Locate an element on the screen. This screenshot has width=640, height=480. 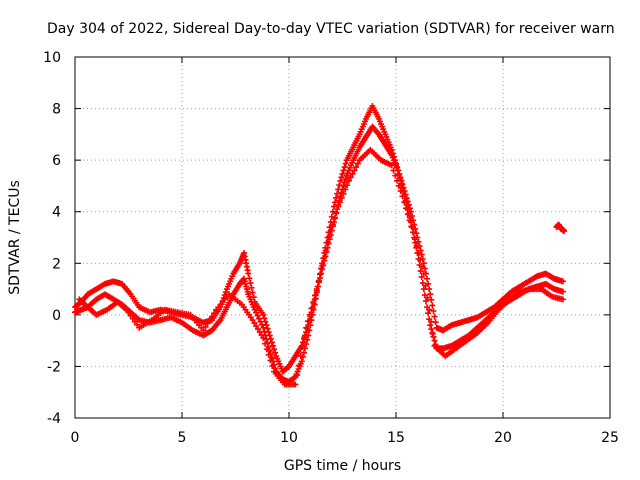
x-axis-label: GPS time / hours is located at coordinates (342, 466).